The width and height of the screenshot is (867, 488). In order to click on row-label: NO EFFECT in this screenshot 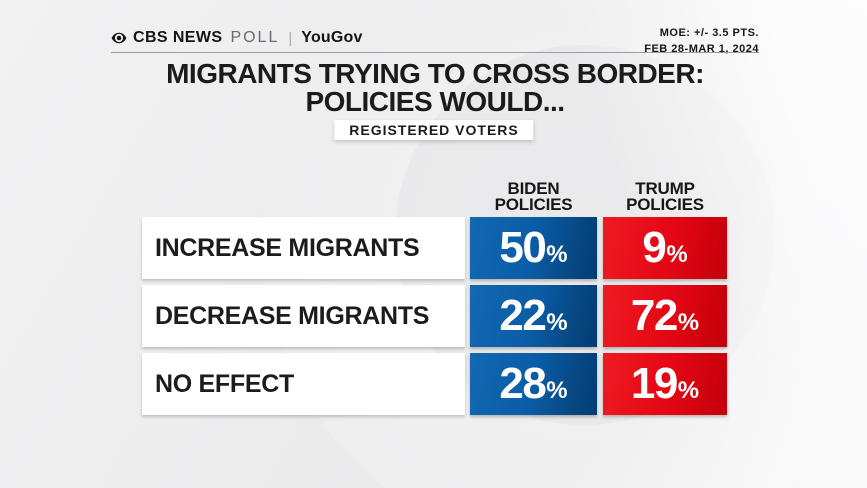, I will do `click(224, 383)`.